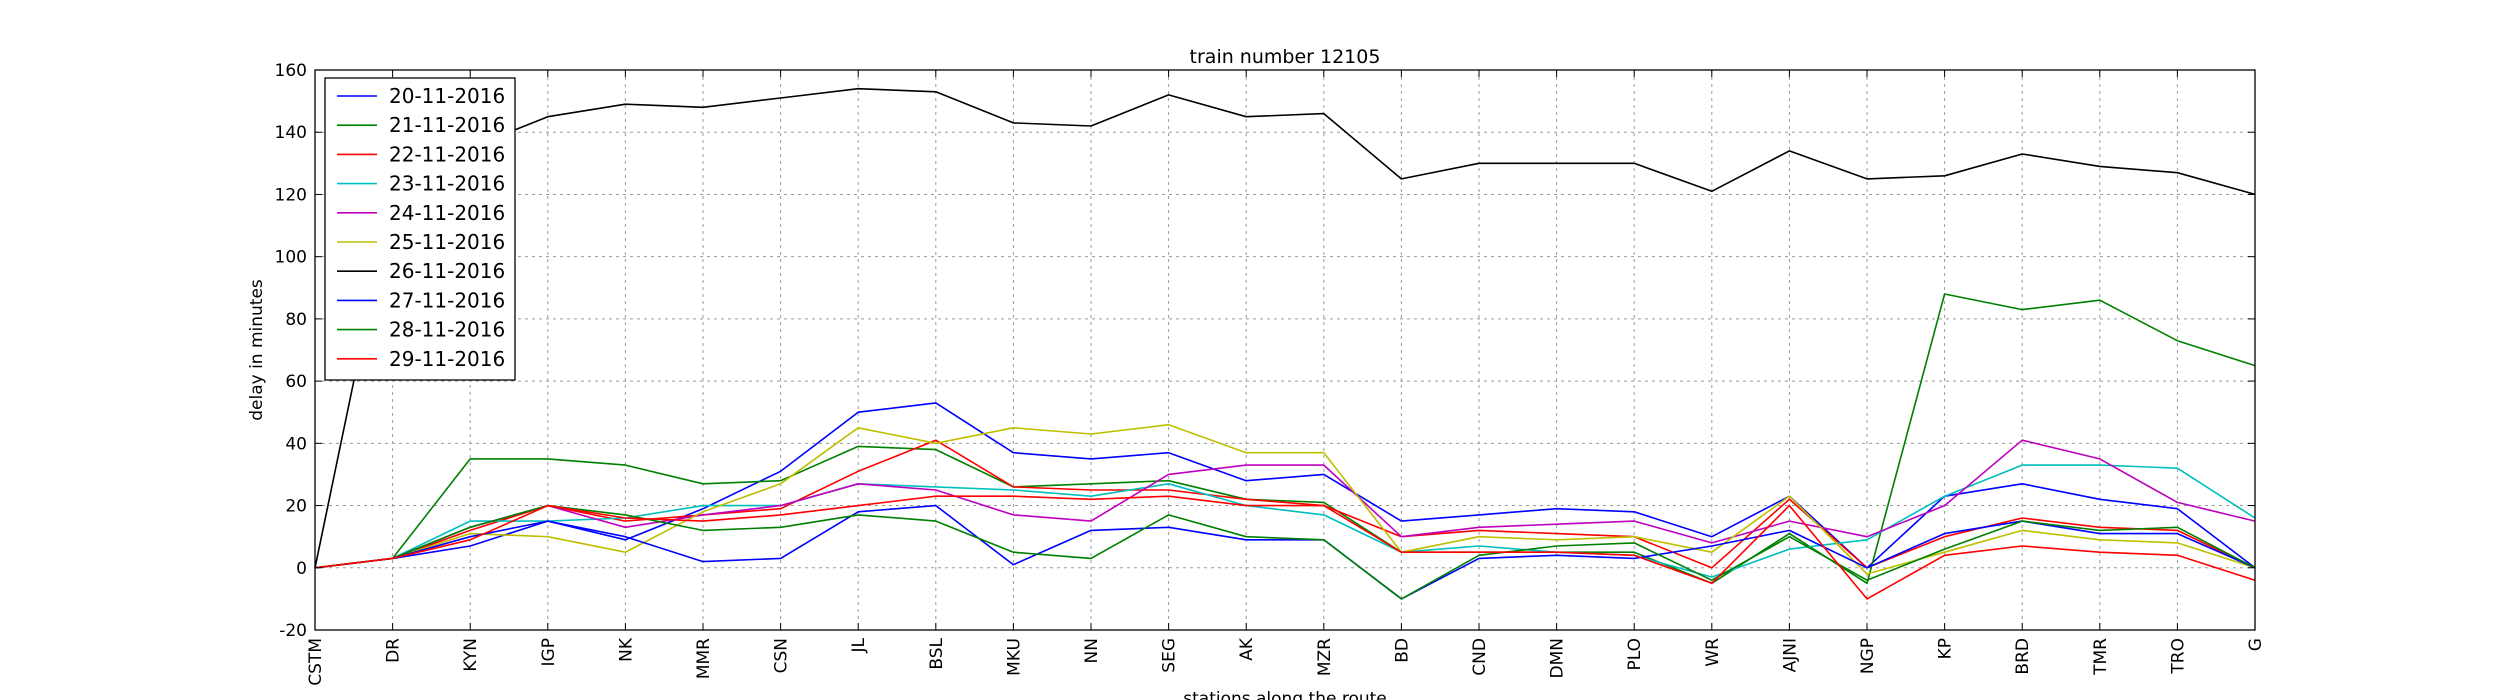  I want to click on legend-entry: 25-11-2016, so click(447, 242).